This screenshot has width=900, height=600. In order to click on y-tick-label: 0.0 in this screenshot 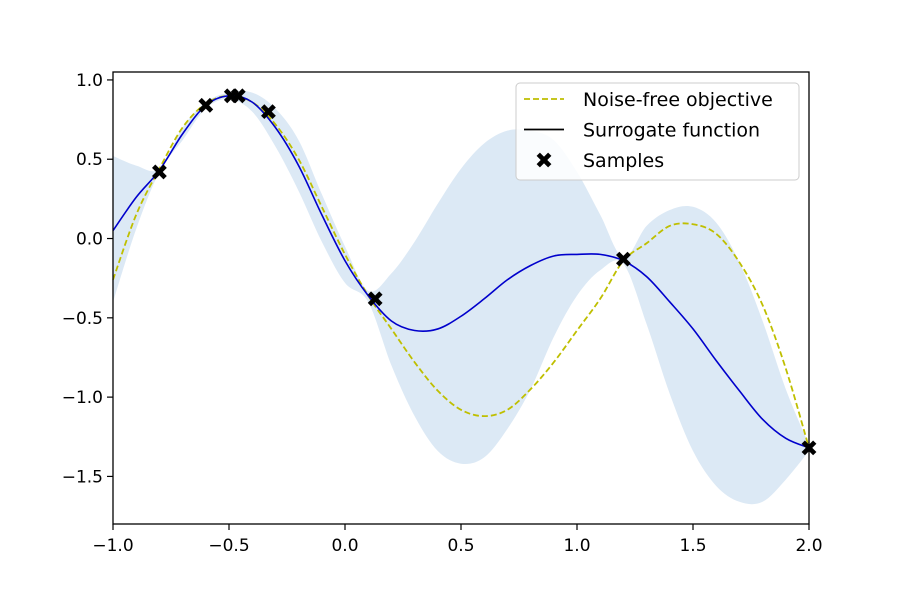, I will do `click(89, 240)`.